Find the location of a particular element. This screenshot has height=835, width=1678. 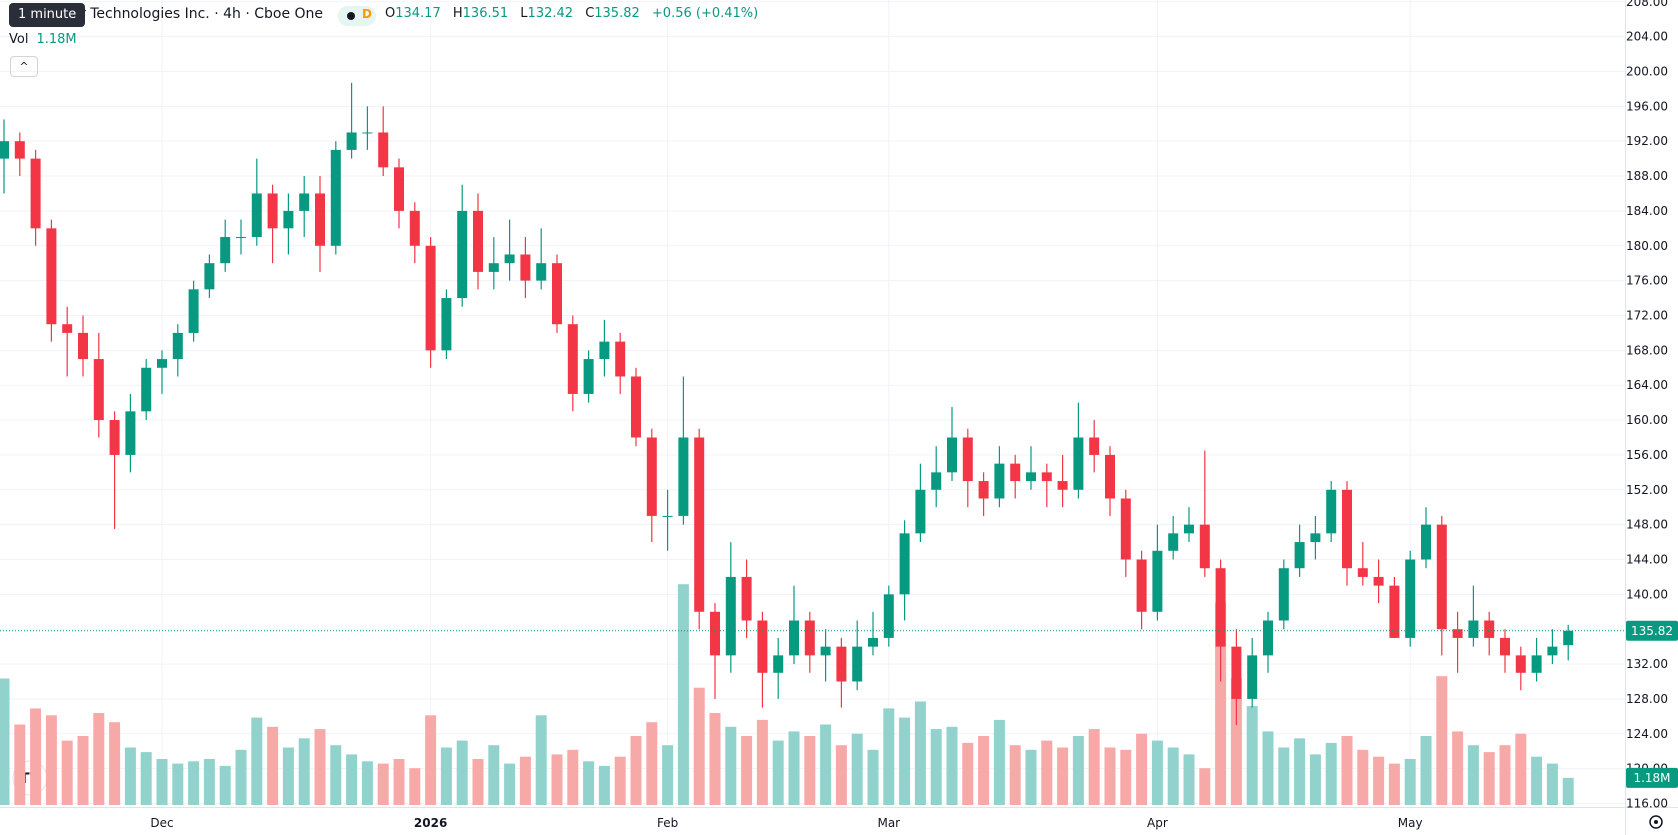

x-tick-label: 2026 is located at coordinates (430, 823).